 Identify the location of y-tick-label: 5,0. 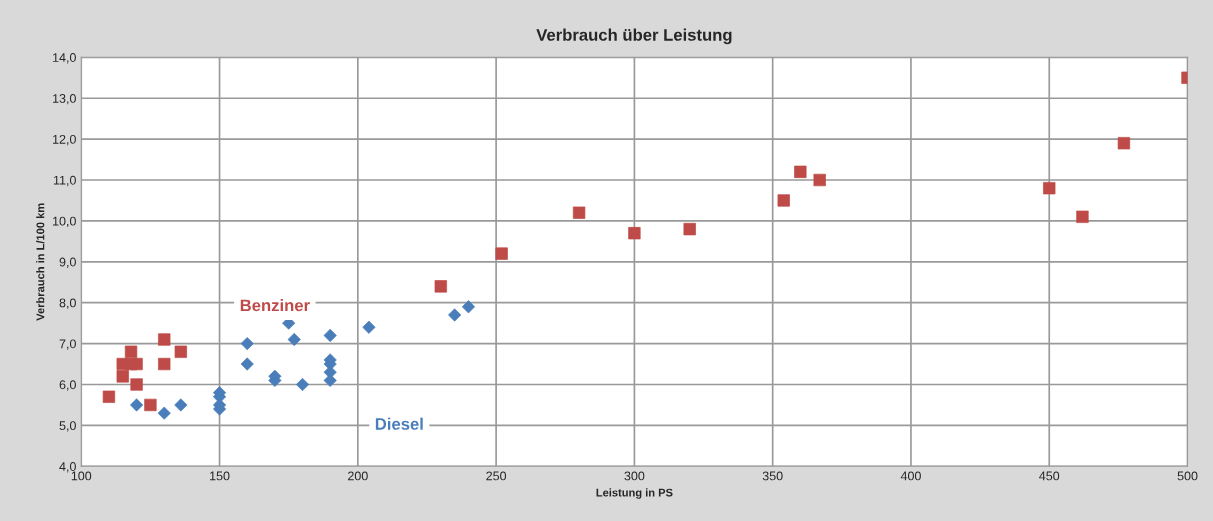
(67, 426).